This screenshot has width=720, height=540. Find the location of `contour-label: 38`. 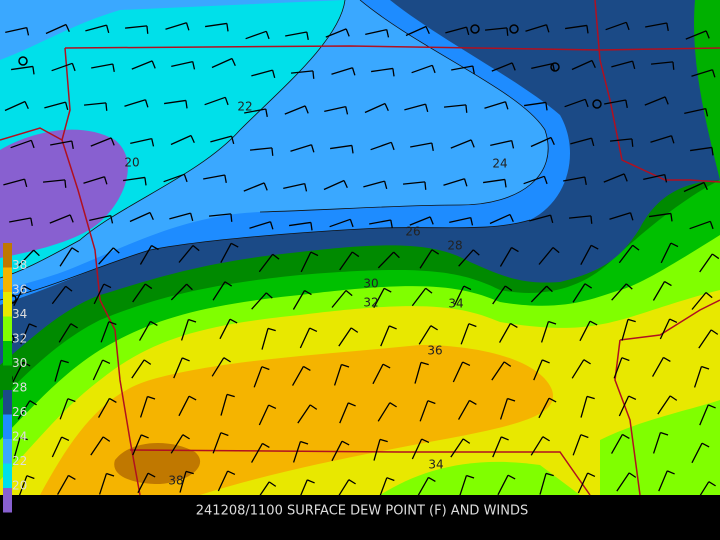

contour-label: 38 is located at coordinates (175, 481).